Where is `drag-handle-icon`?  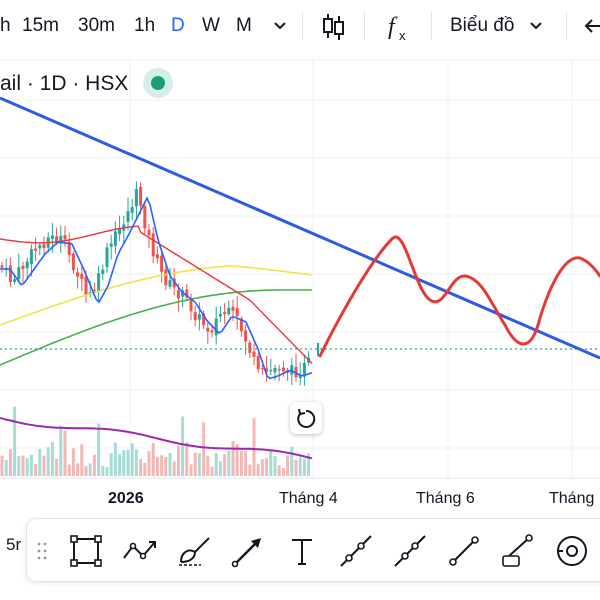 drag-handle-icon is located at coordinates (42, 551).